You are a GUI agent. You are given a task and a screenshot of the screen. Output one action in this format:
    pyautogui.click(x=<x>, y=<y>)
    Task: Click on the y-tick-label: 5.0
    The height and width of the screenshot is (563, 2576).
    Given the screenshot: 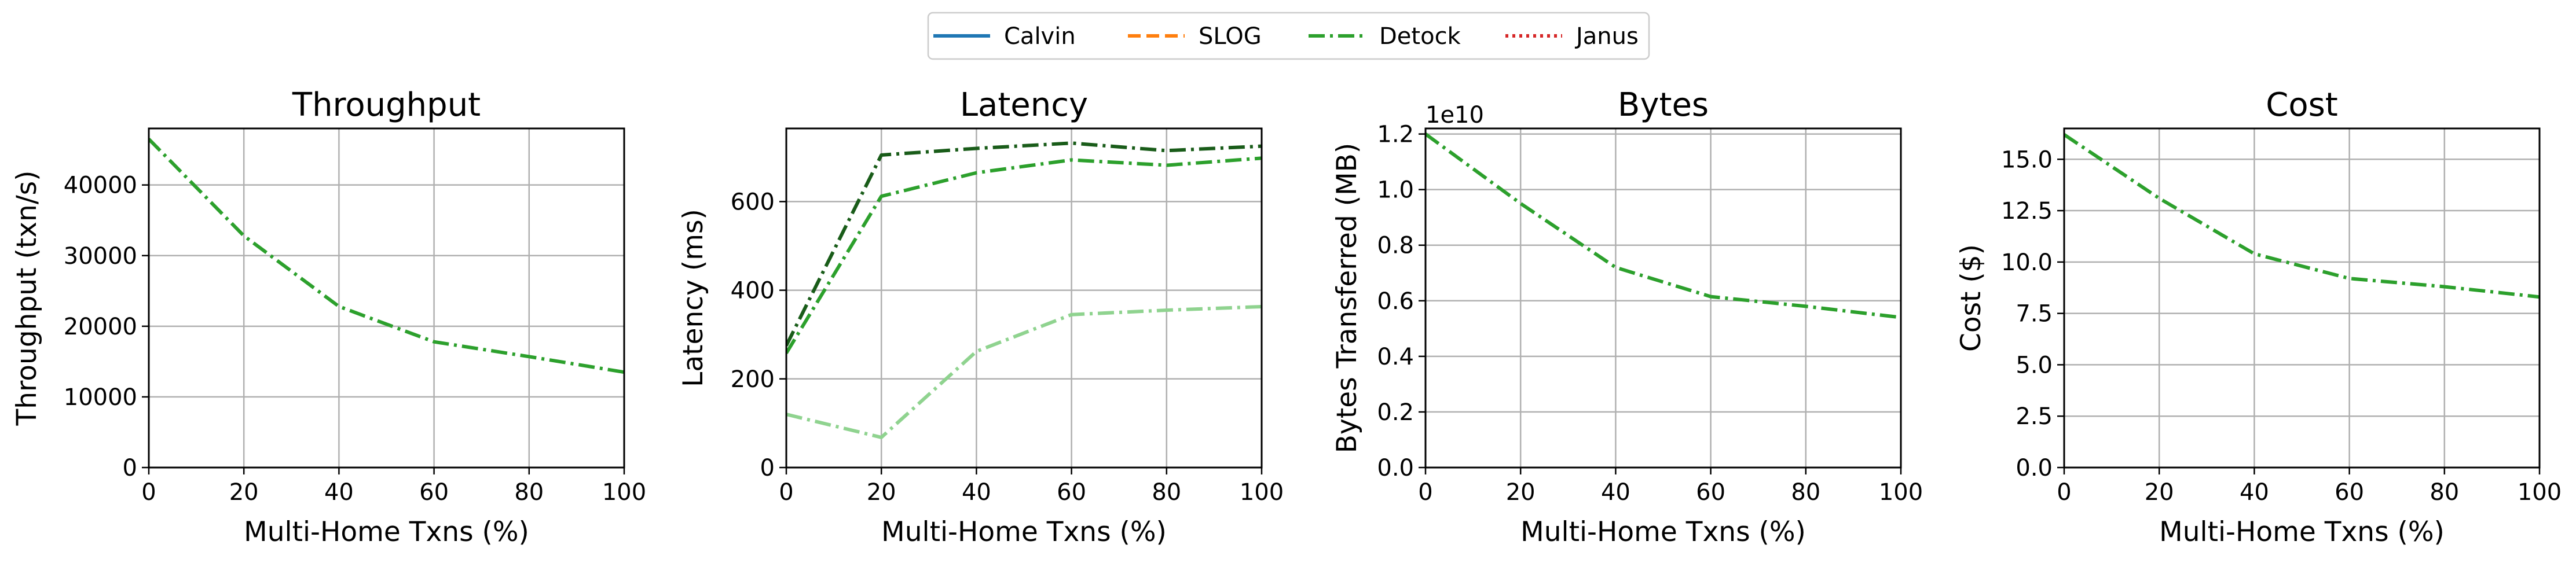 What is the action you would take?
    pyautogui.click(x=2034, y=365)
    